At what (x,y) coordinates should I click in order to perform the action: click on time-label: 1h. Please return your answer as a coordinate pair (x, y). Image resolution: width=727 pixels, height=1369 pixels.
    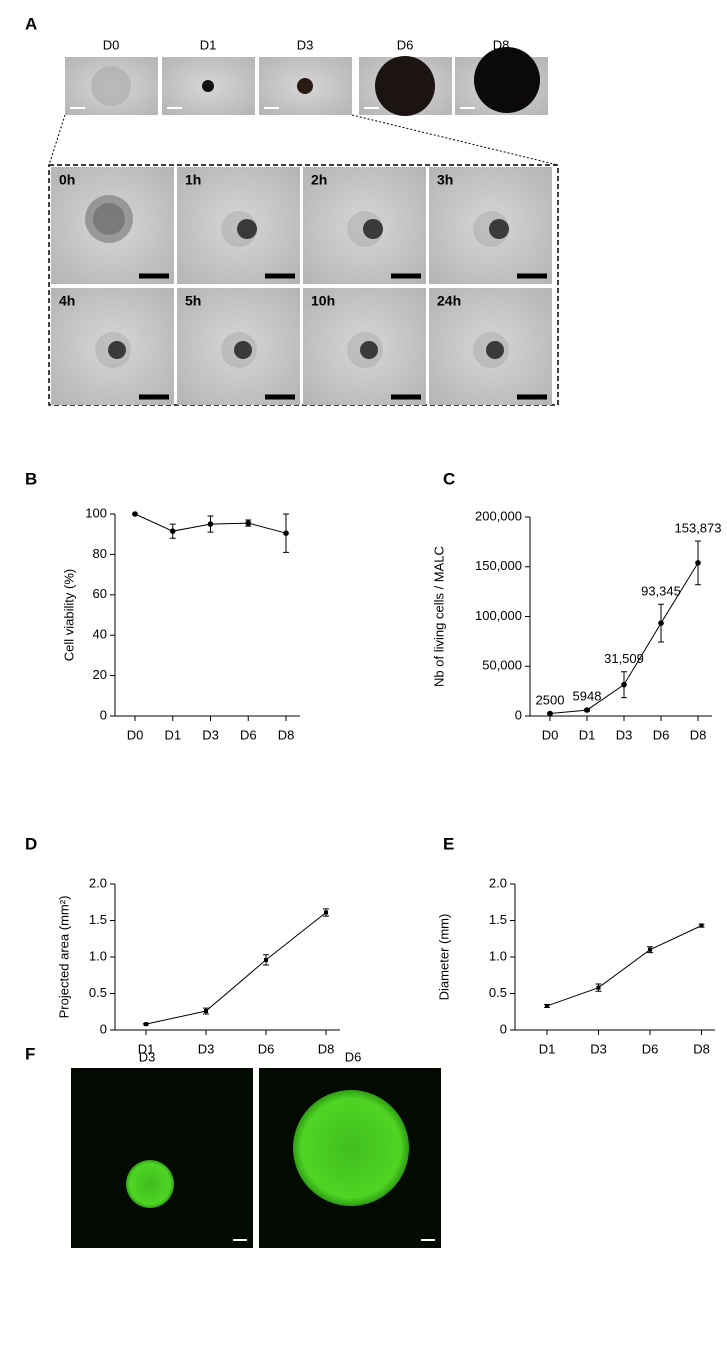
    Looking at the image, I should click on (193, 180).